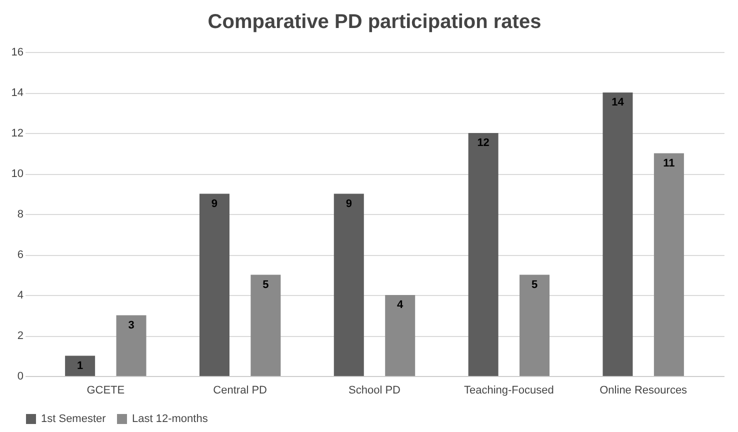  What do you see at coordinates (105, 390) in the screenshot?
I see `x-tick-label: GCETE` at bounding box center [105, 390].